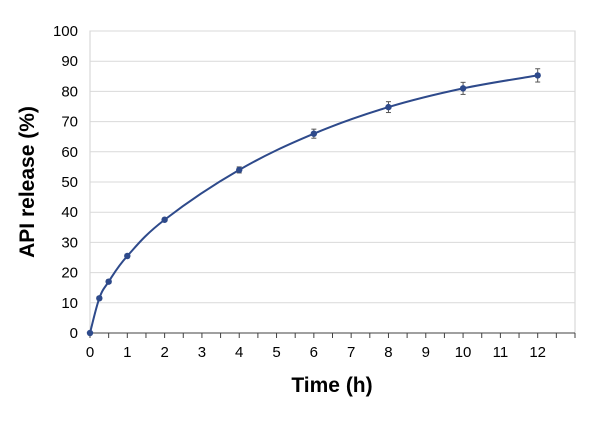 This screenshot has height=428, width=600. I want to click on y-tick-label: 0, so click(74, 333).